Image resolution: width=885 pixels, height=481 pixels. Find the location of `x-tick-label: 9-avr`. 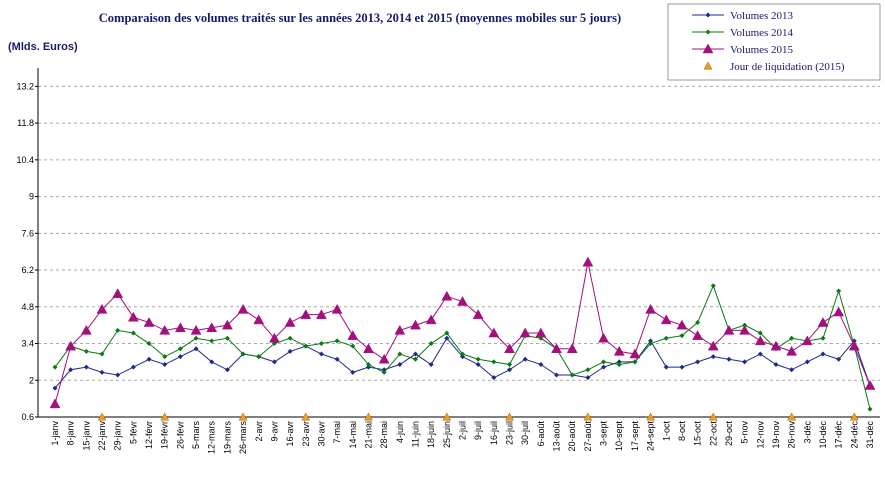

x-tick-label: 9-avr is located at coordinates (274, 431).